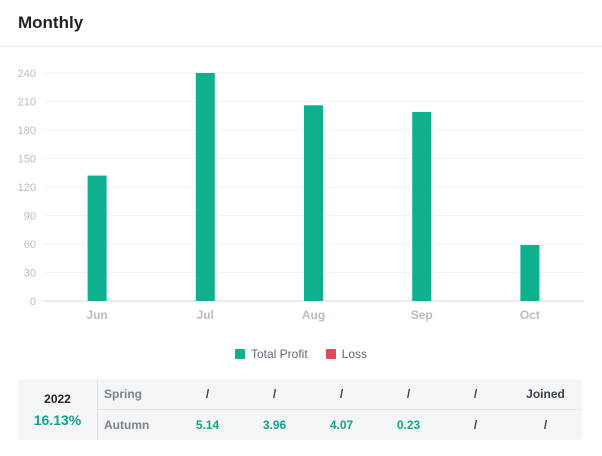 The height and width of the screenshot is (456, 602). Describe the element at coordinates (96, 315) in the screenshot. I see `x-tick-label: Jun` at that location.